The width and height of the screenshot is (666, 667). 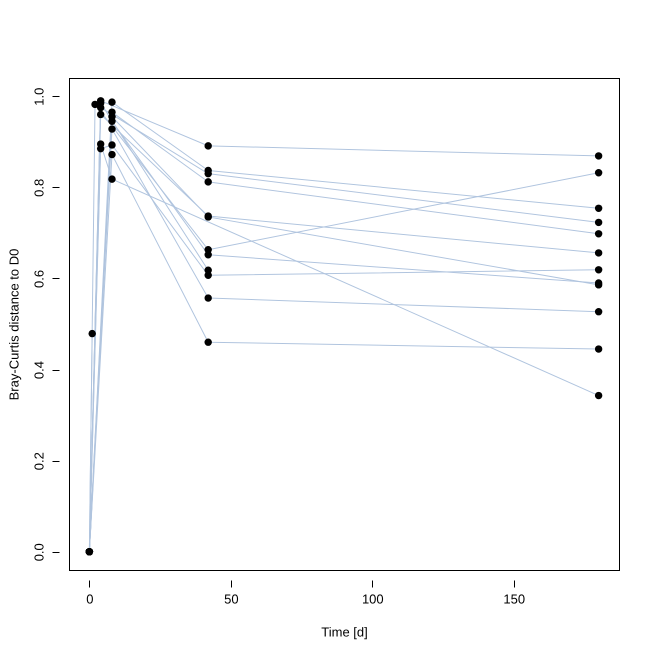 What do you see at coordinates (373, 599) in the screenshot?
I see `x-tick-label: 100` at bounding box center [373, 599].